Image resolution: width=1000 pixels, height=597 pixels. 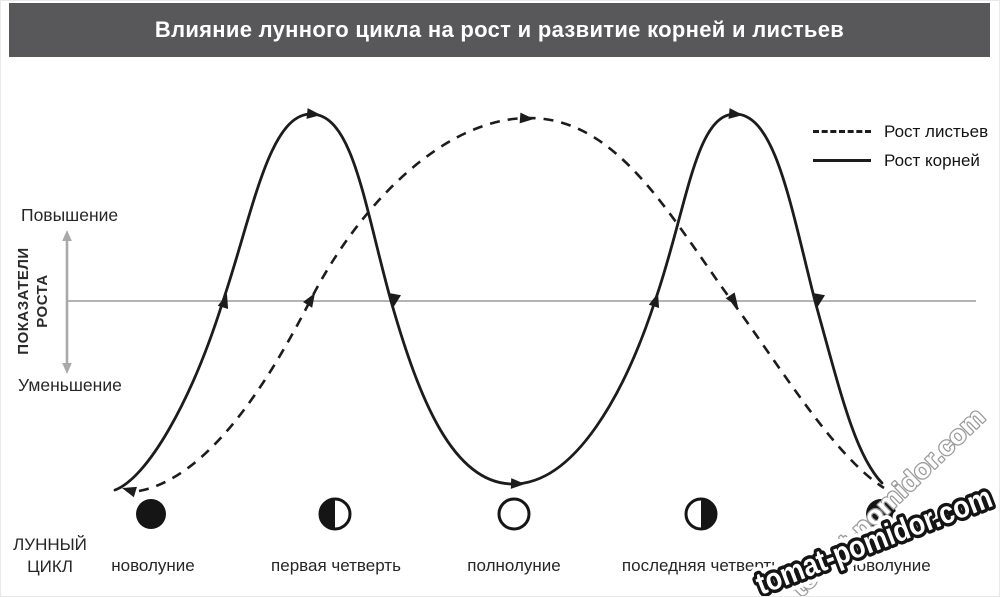 I want to click on legend-item-roots: Рост корней, so click(x=906, y=160).